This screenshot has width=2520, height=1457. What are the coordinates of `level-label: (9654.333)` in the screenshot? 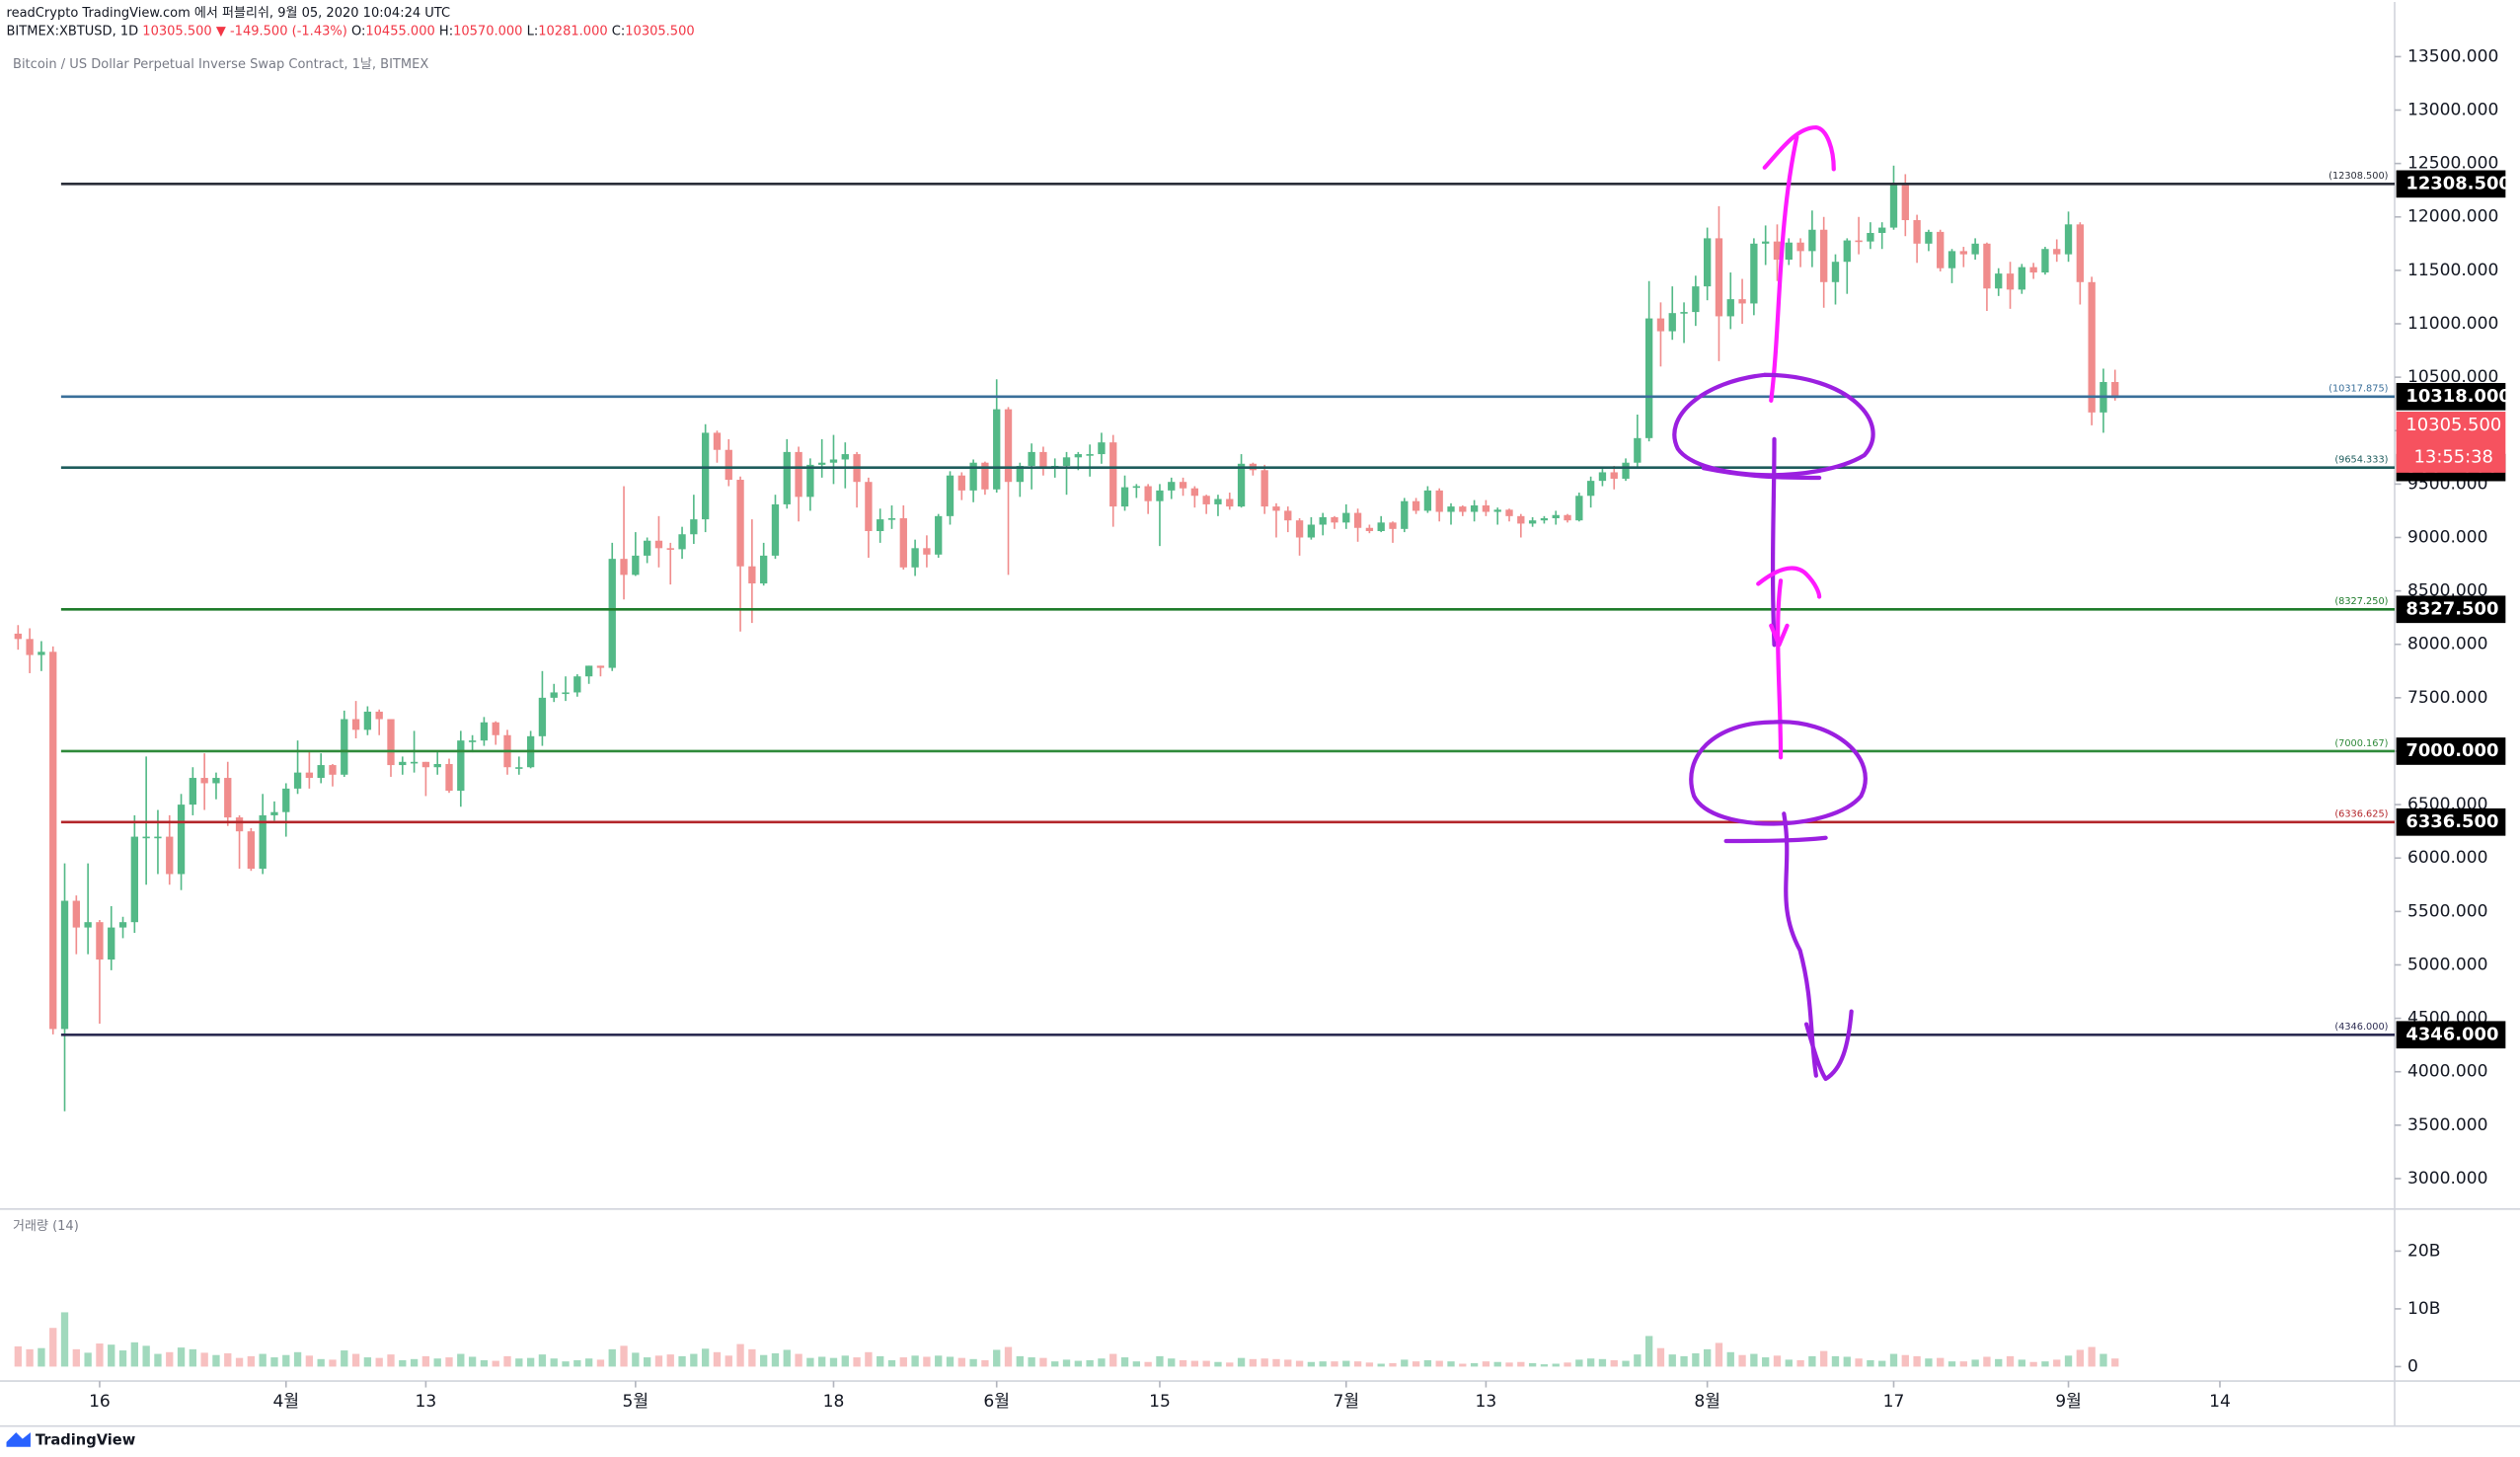 It's located at (2361, 460).